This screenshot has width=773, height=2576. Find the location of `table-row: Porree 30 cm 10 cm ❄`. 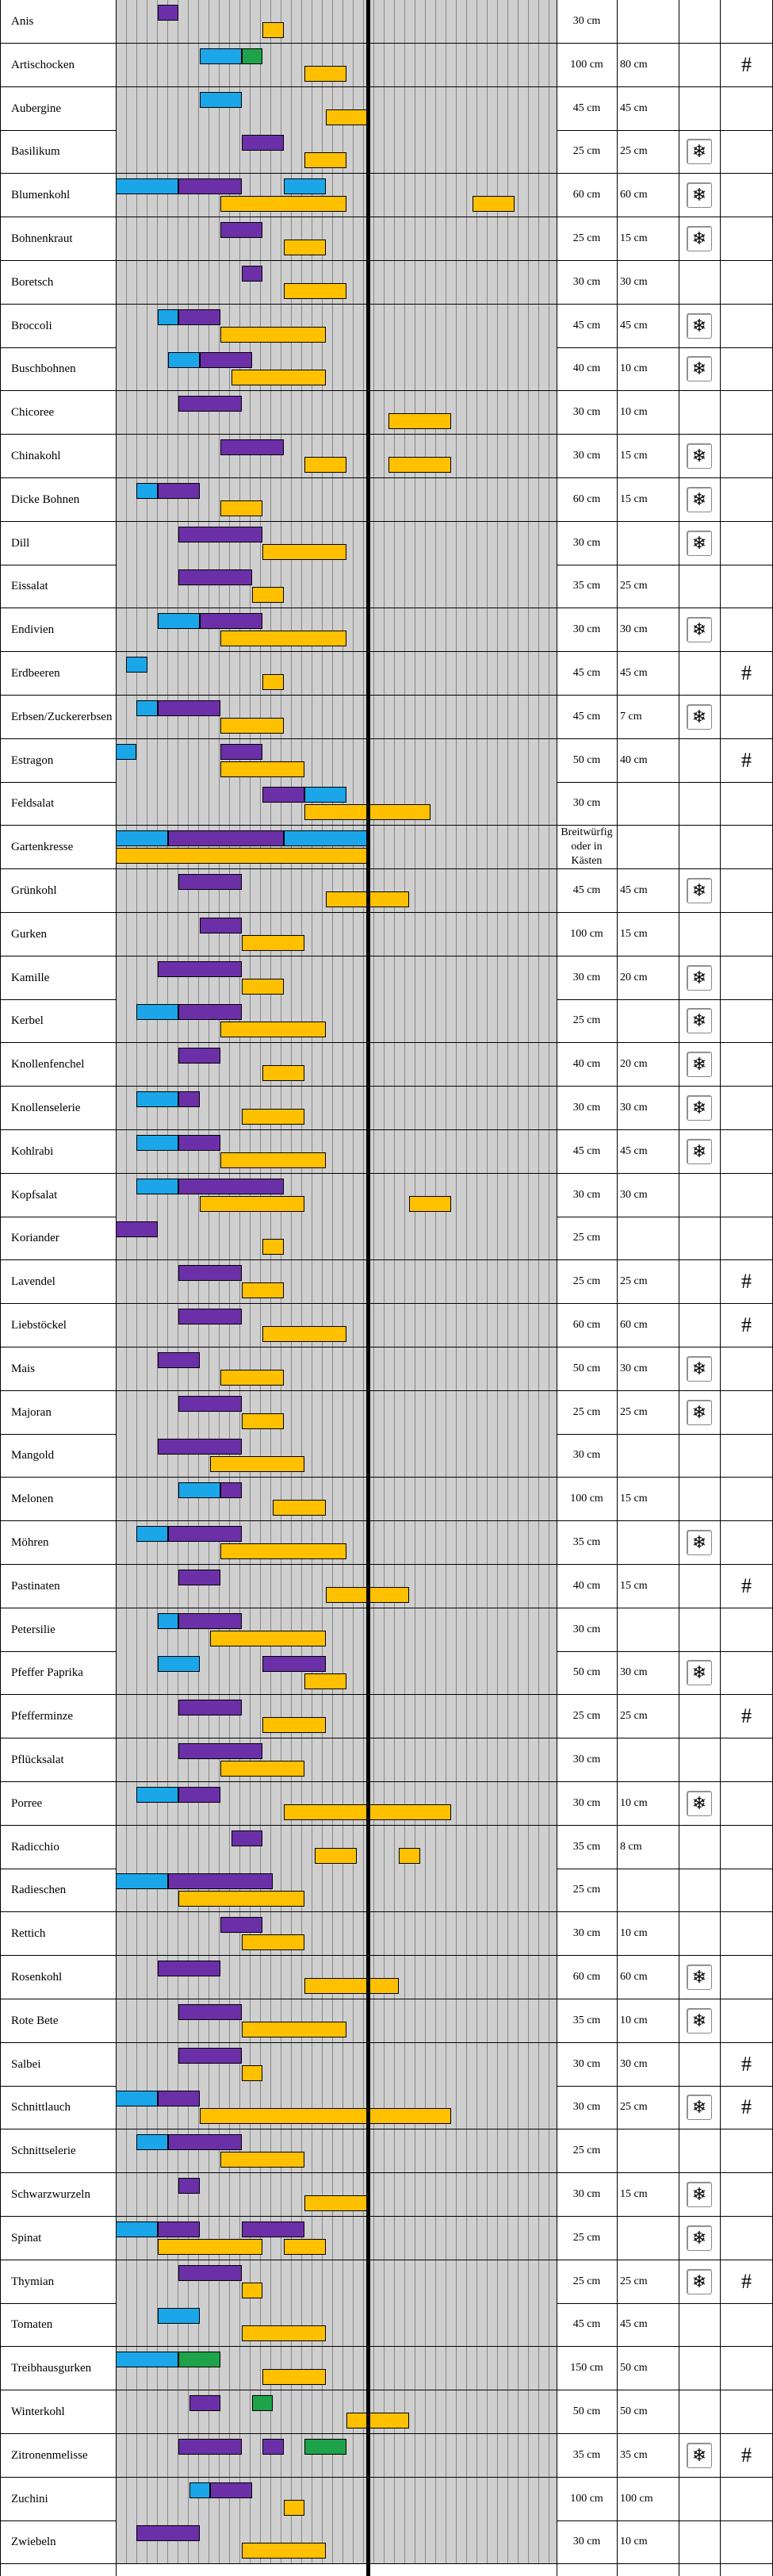

table-row: Porree 30 cm 10 cm ❄ is located at coordinates (386, 1804).